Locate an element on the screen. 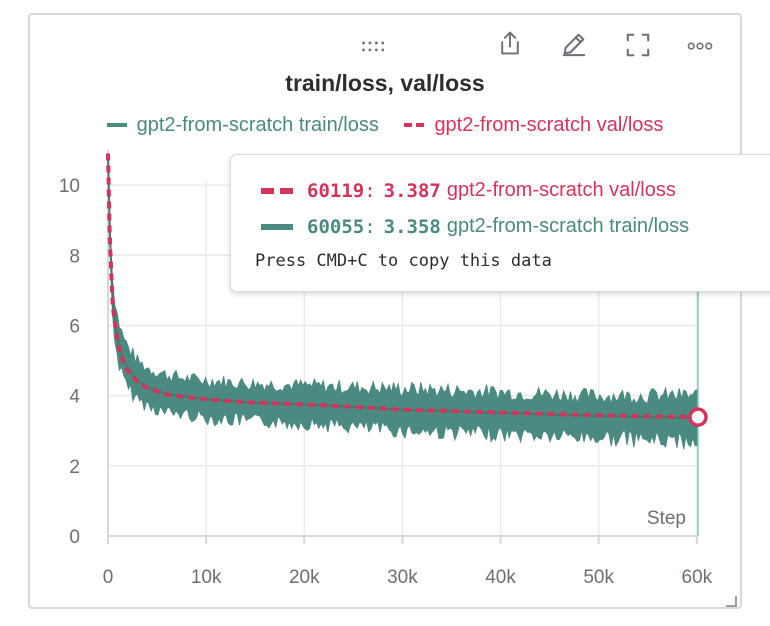 This screenshot has width=770, height=626. drag-handle-icon is located at coordinates (374, 47).